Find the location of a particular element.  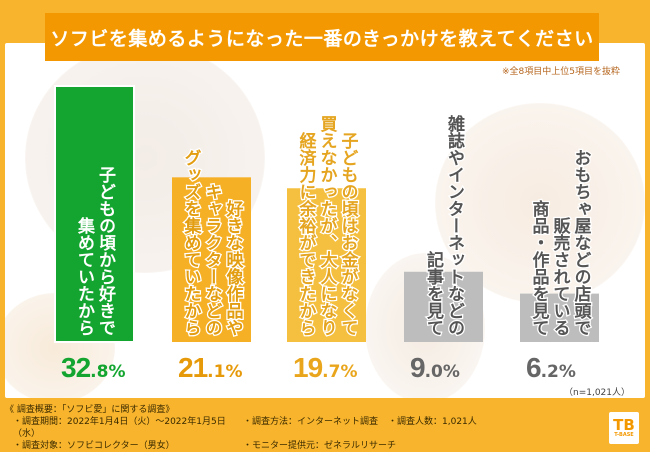

survey-period: ・調査期間：2022年1月4日（火）～2022年1月5日（水） is located at coordinates (119, 428).